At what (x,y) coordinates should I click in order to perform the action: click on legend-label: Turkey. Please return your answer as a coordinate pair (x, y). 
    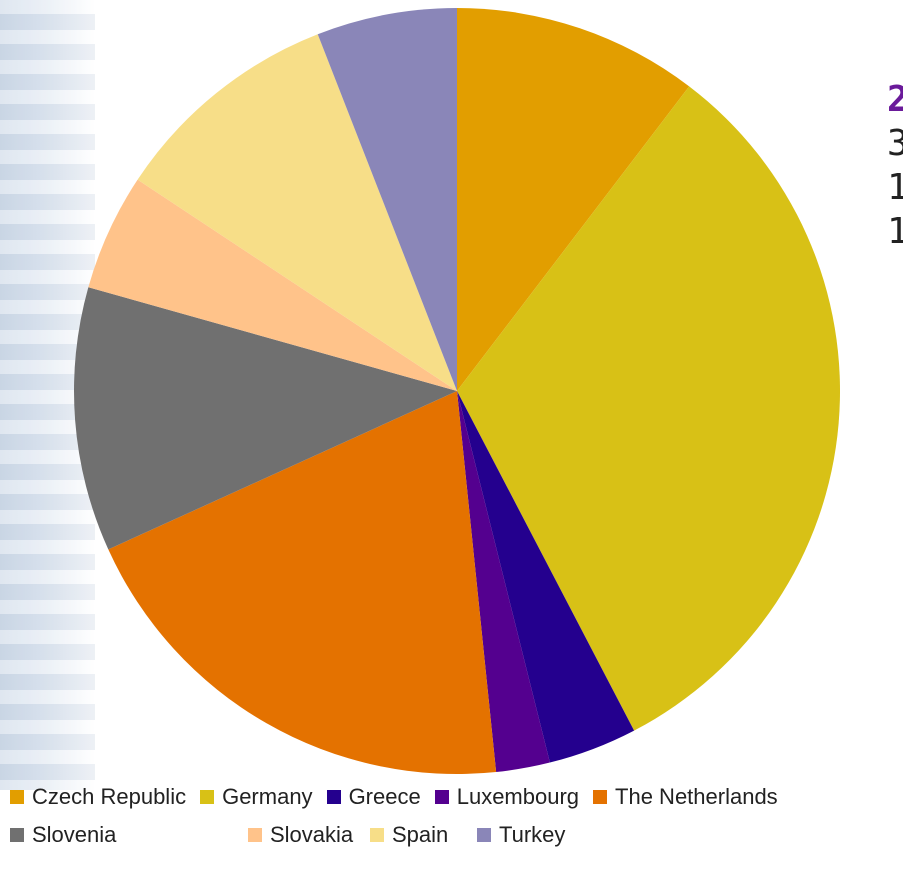
    Looking at the image, I should click on (532, 834).